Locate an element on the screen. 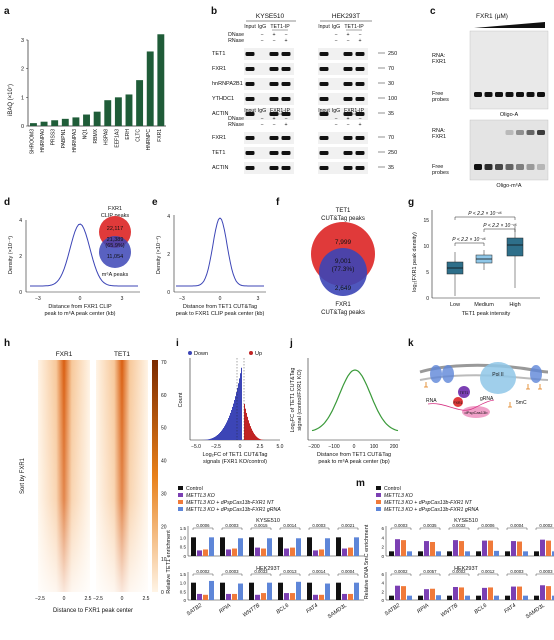 This screenshot has height=640, width=554. panel-c-rna-2: RNA: is located at coordinates (439, 131).